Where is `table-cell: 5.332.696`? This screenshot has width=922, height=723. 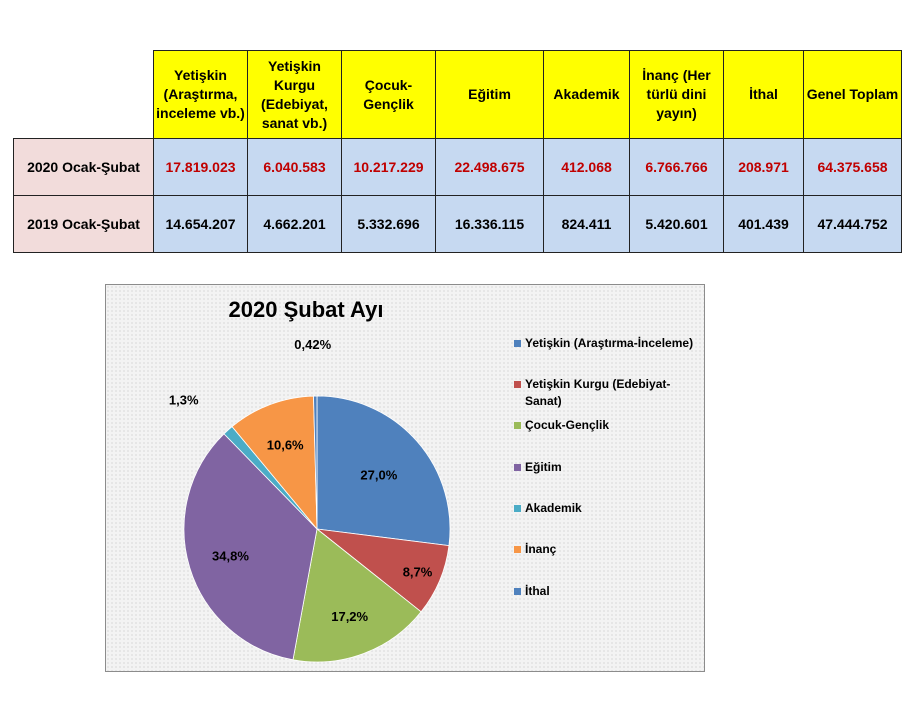
table-cell: 5.332.696 is located at coordinates (388, 224).